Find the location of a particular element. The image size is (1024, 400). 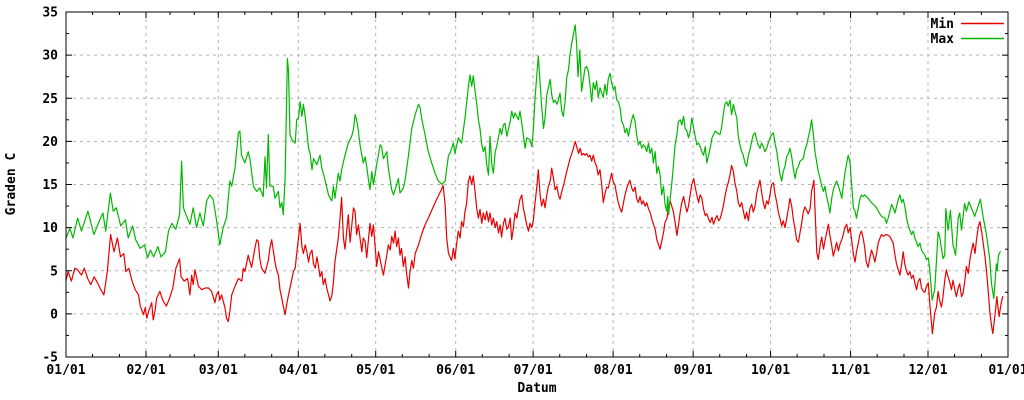

y-tick-label: 15 is located at coordinates (50, 185).